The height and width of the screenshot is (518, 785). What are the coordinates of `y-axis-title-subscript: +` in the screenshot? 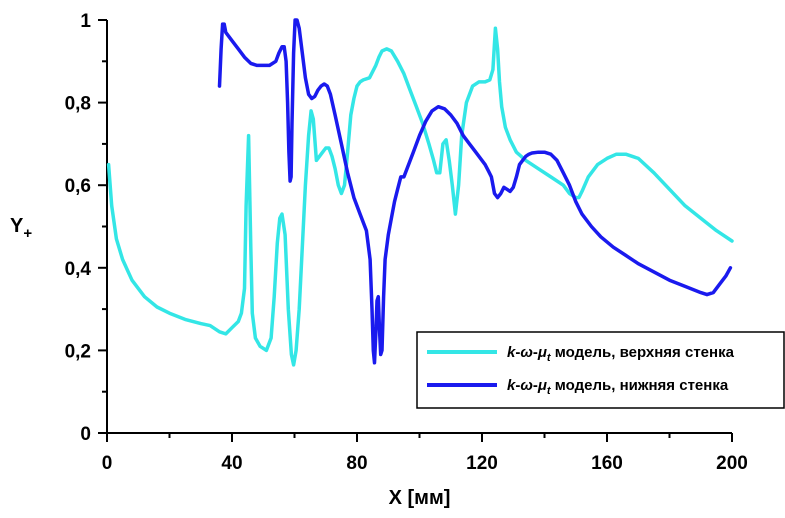 It's located at (27, 233).